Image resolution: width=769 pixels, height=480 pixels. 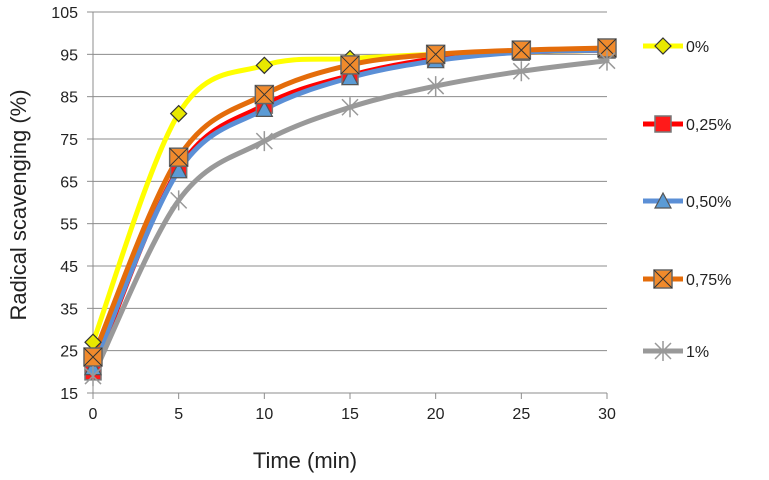 I want to click on x-tick-labels: 0 5 10 15 20 25 30, so click(x=352, y=414).